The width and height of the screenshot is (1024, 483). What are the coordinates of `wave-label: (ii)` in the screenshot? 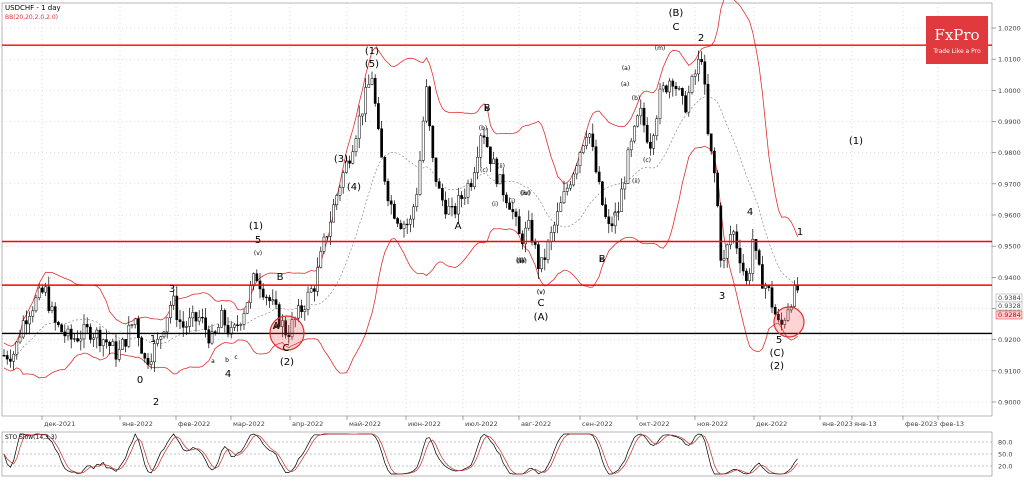 It's located at (636, 181).